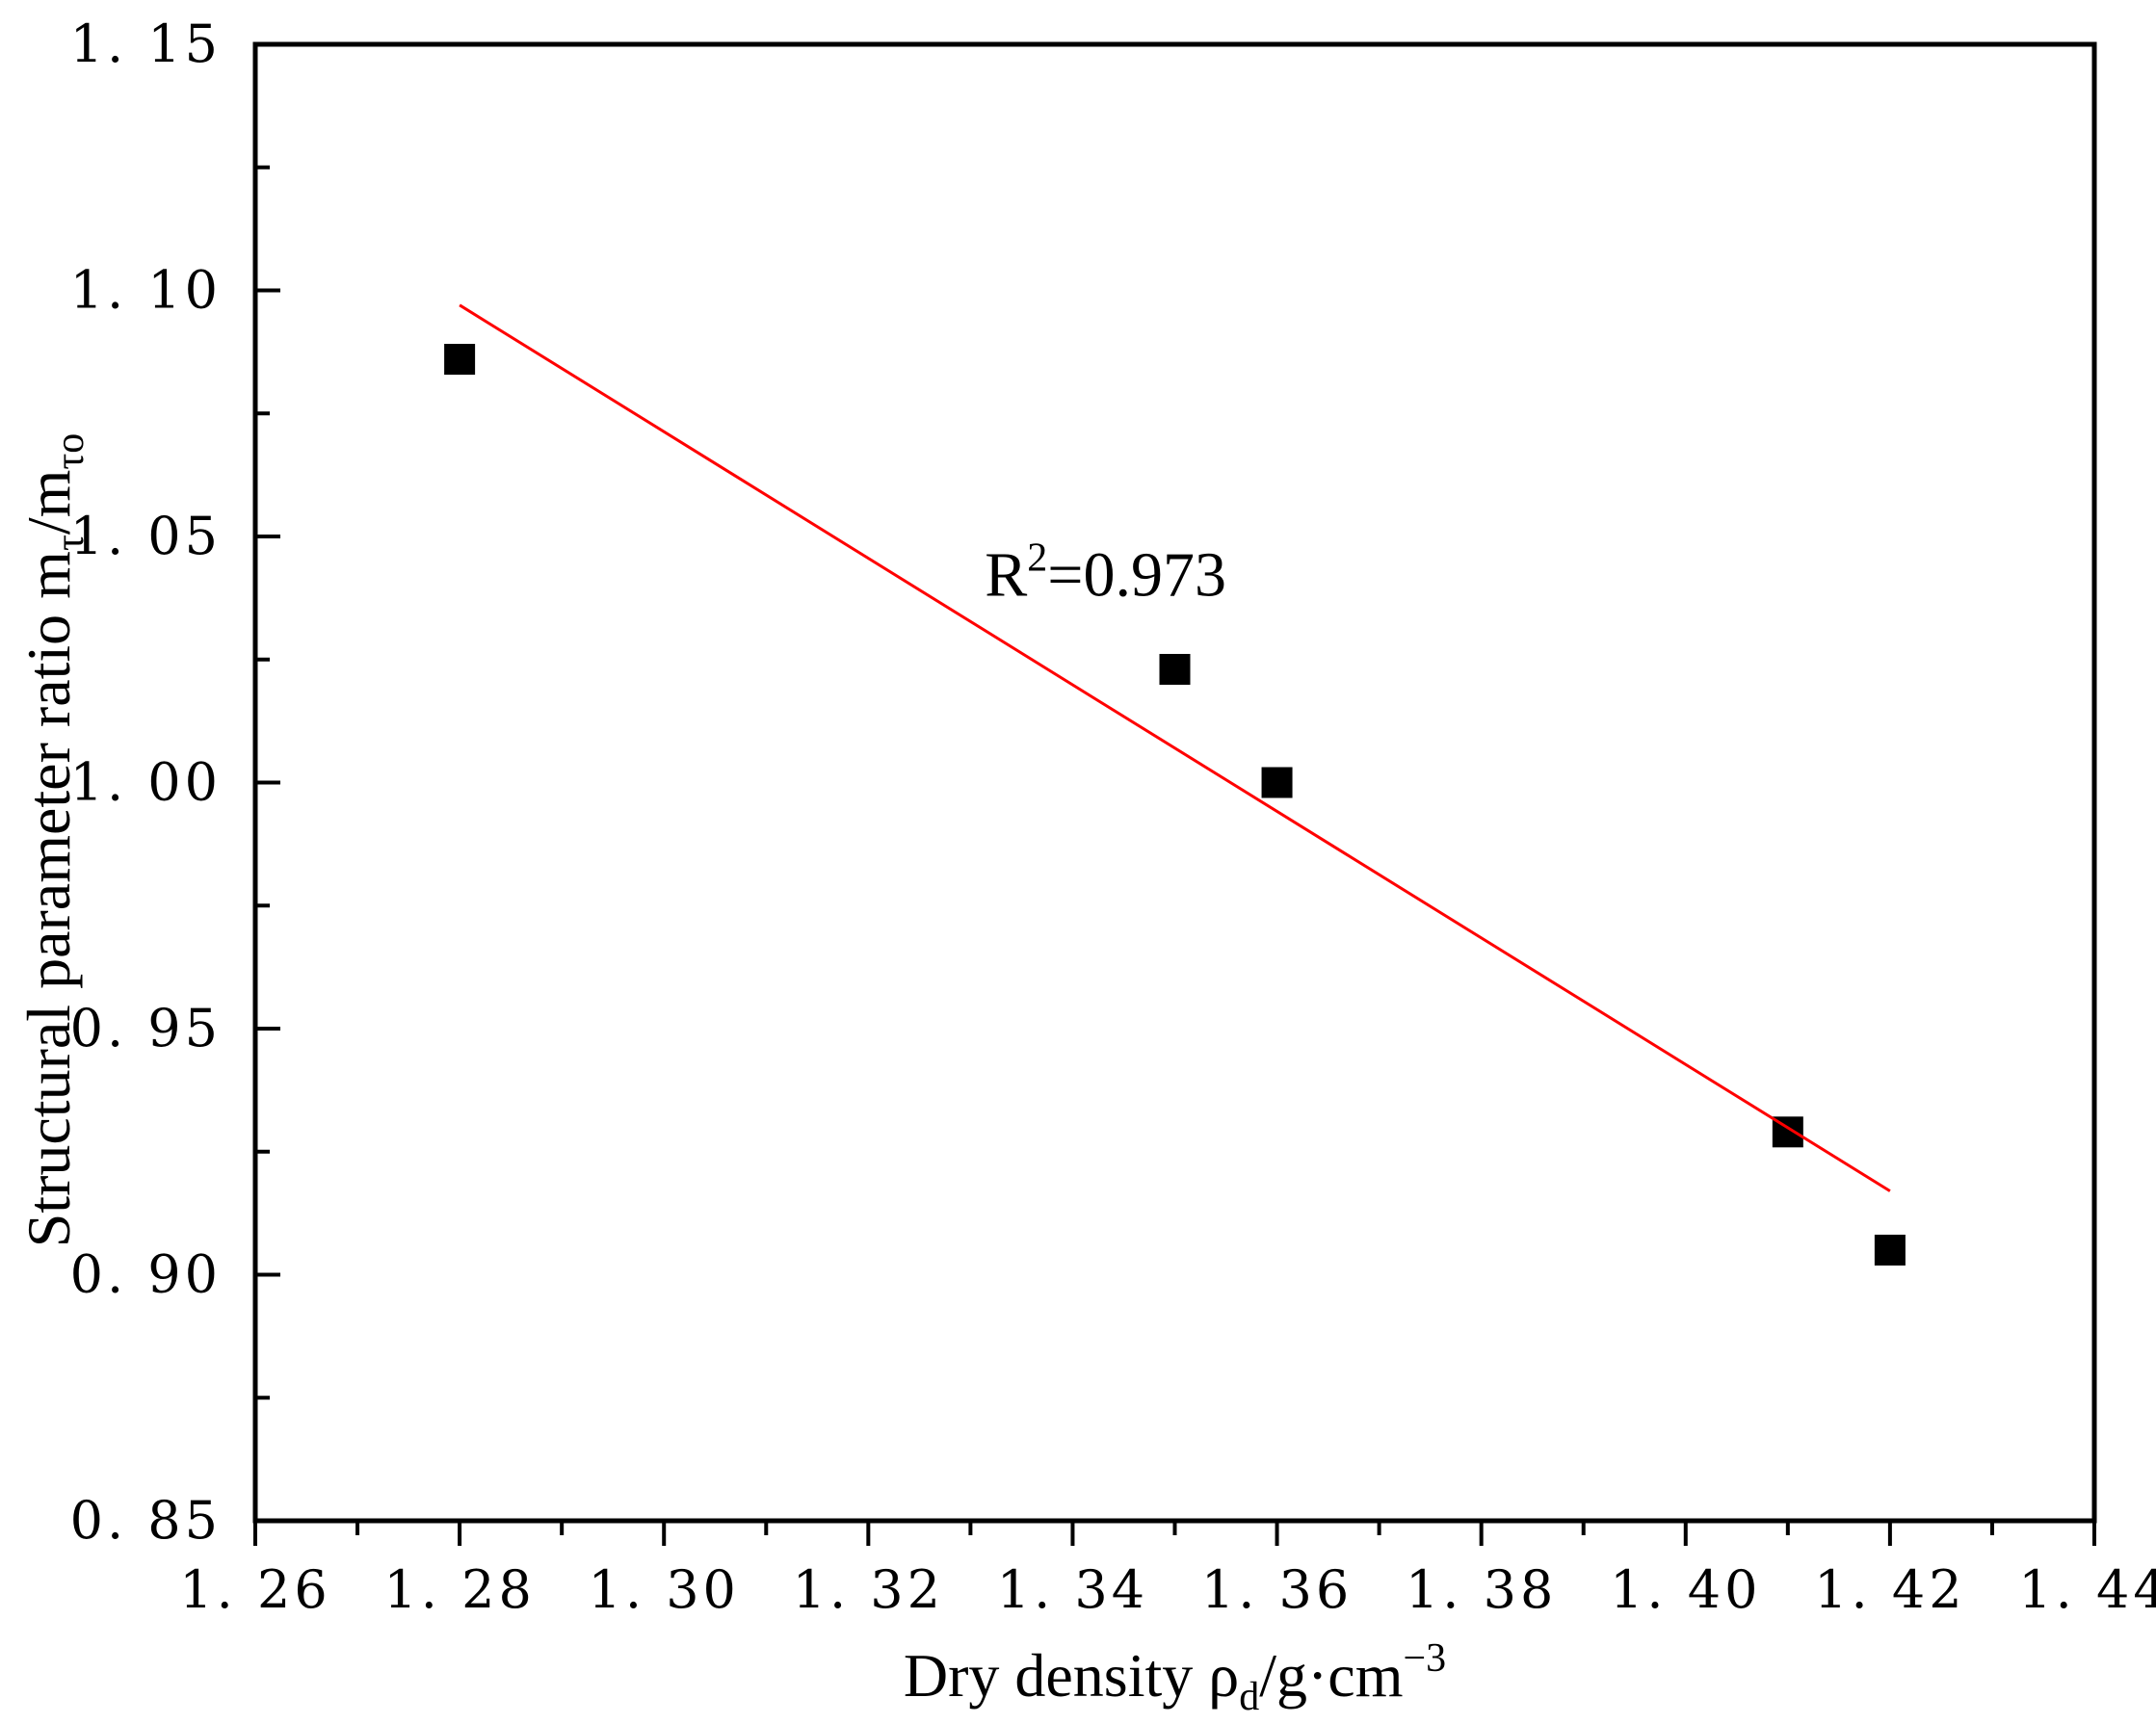  Describe the element at coordinates (1249, 1697) in the screenshot. I see `x-axis-title-subscript: d` at that location.